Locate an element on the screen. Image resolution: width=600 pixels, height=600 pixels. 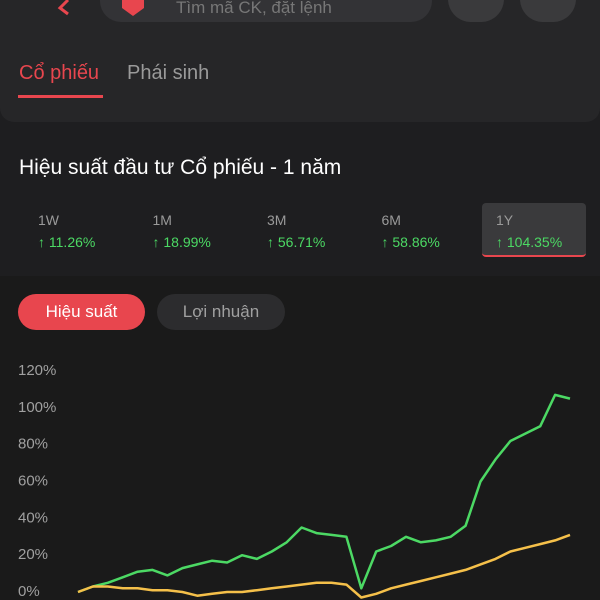
avatar is located at coordinates (476, 11).